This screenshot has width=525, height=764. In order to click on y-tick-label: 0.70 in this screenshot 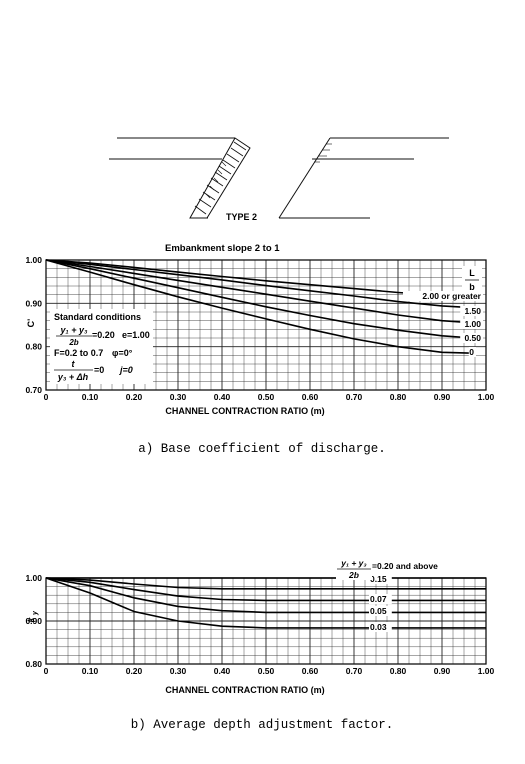, I will do `click(33, 390)`.